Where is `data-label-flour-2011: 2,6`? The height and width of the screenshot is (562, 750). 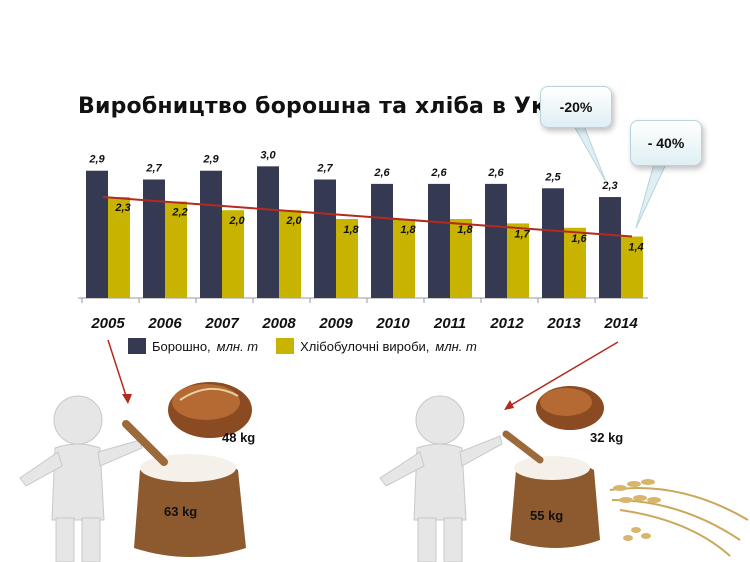 data-label-flour-2011: 2,6 is located at coordinates (438, 173).